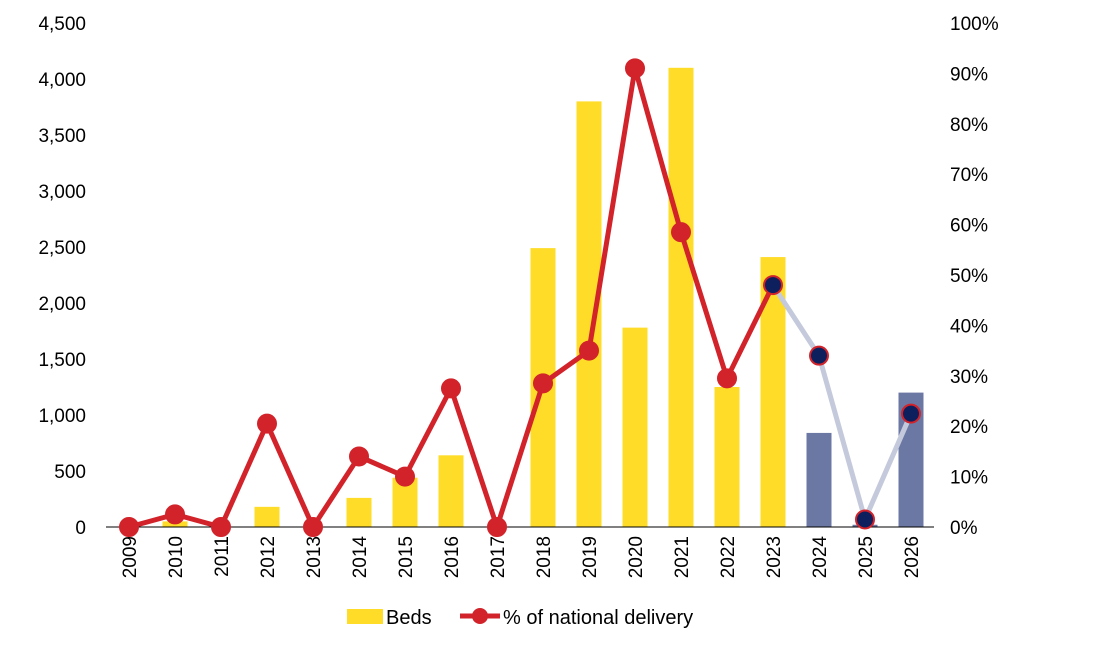 This screenshot has height=656, width=1102. Describe the element at coordinates (964, 528) in the screenshot. I see `y-right-tick-label: 0%` at that location.